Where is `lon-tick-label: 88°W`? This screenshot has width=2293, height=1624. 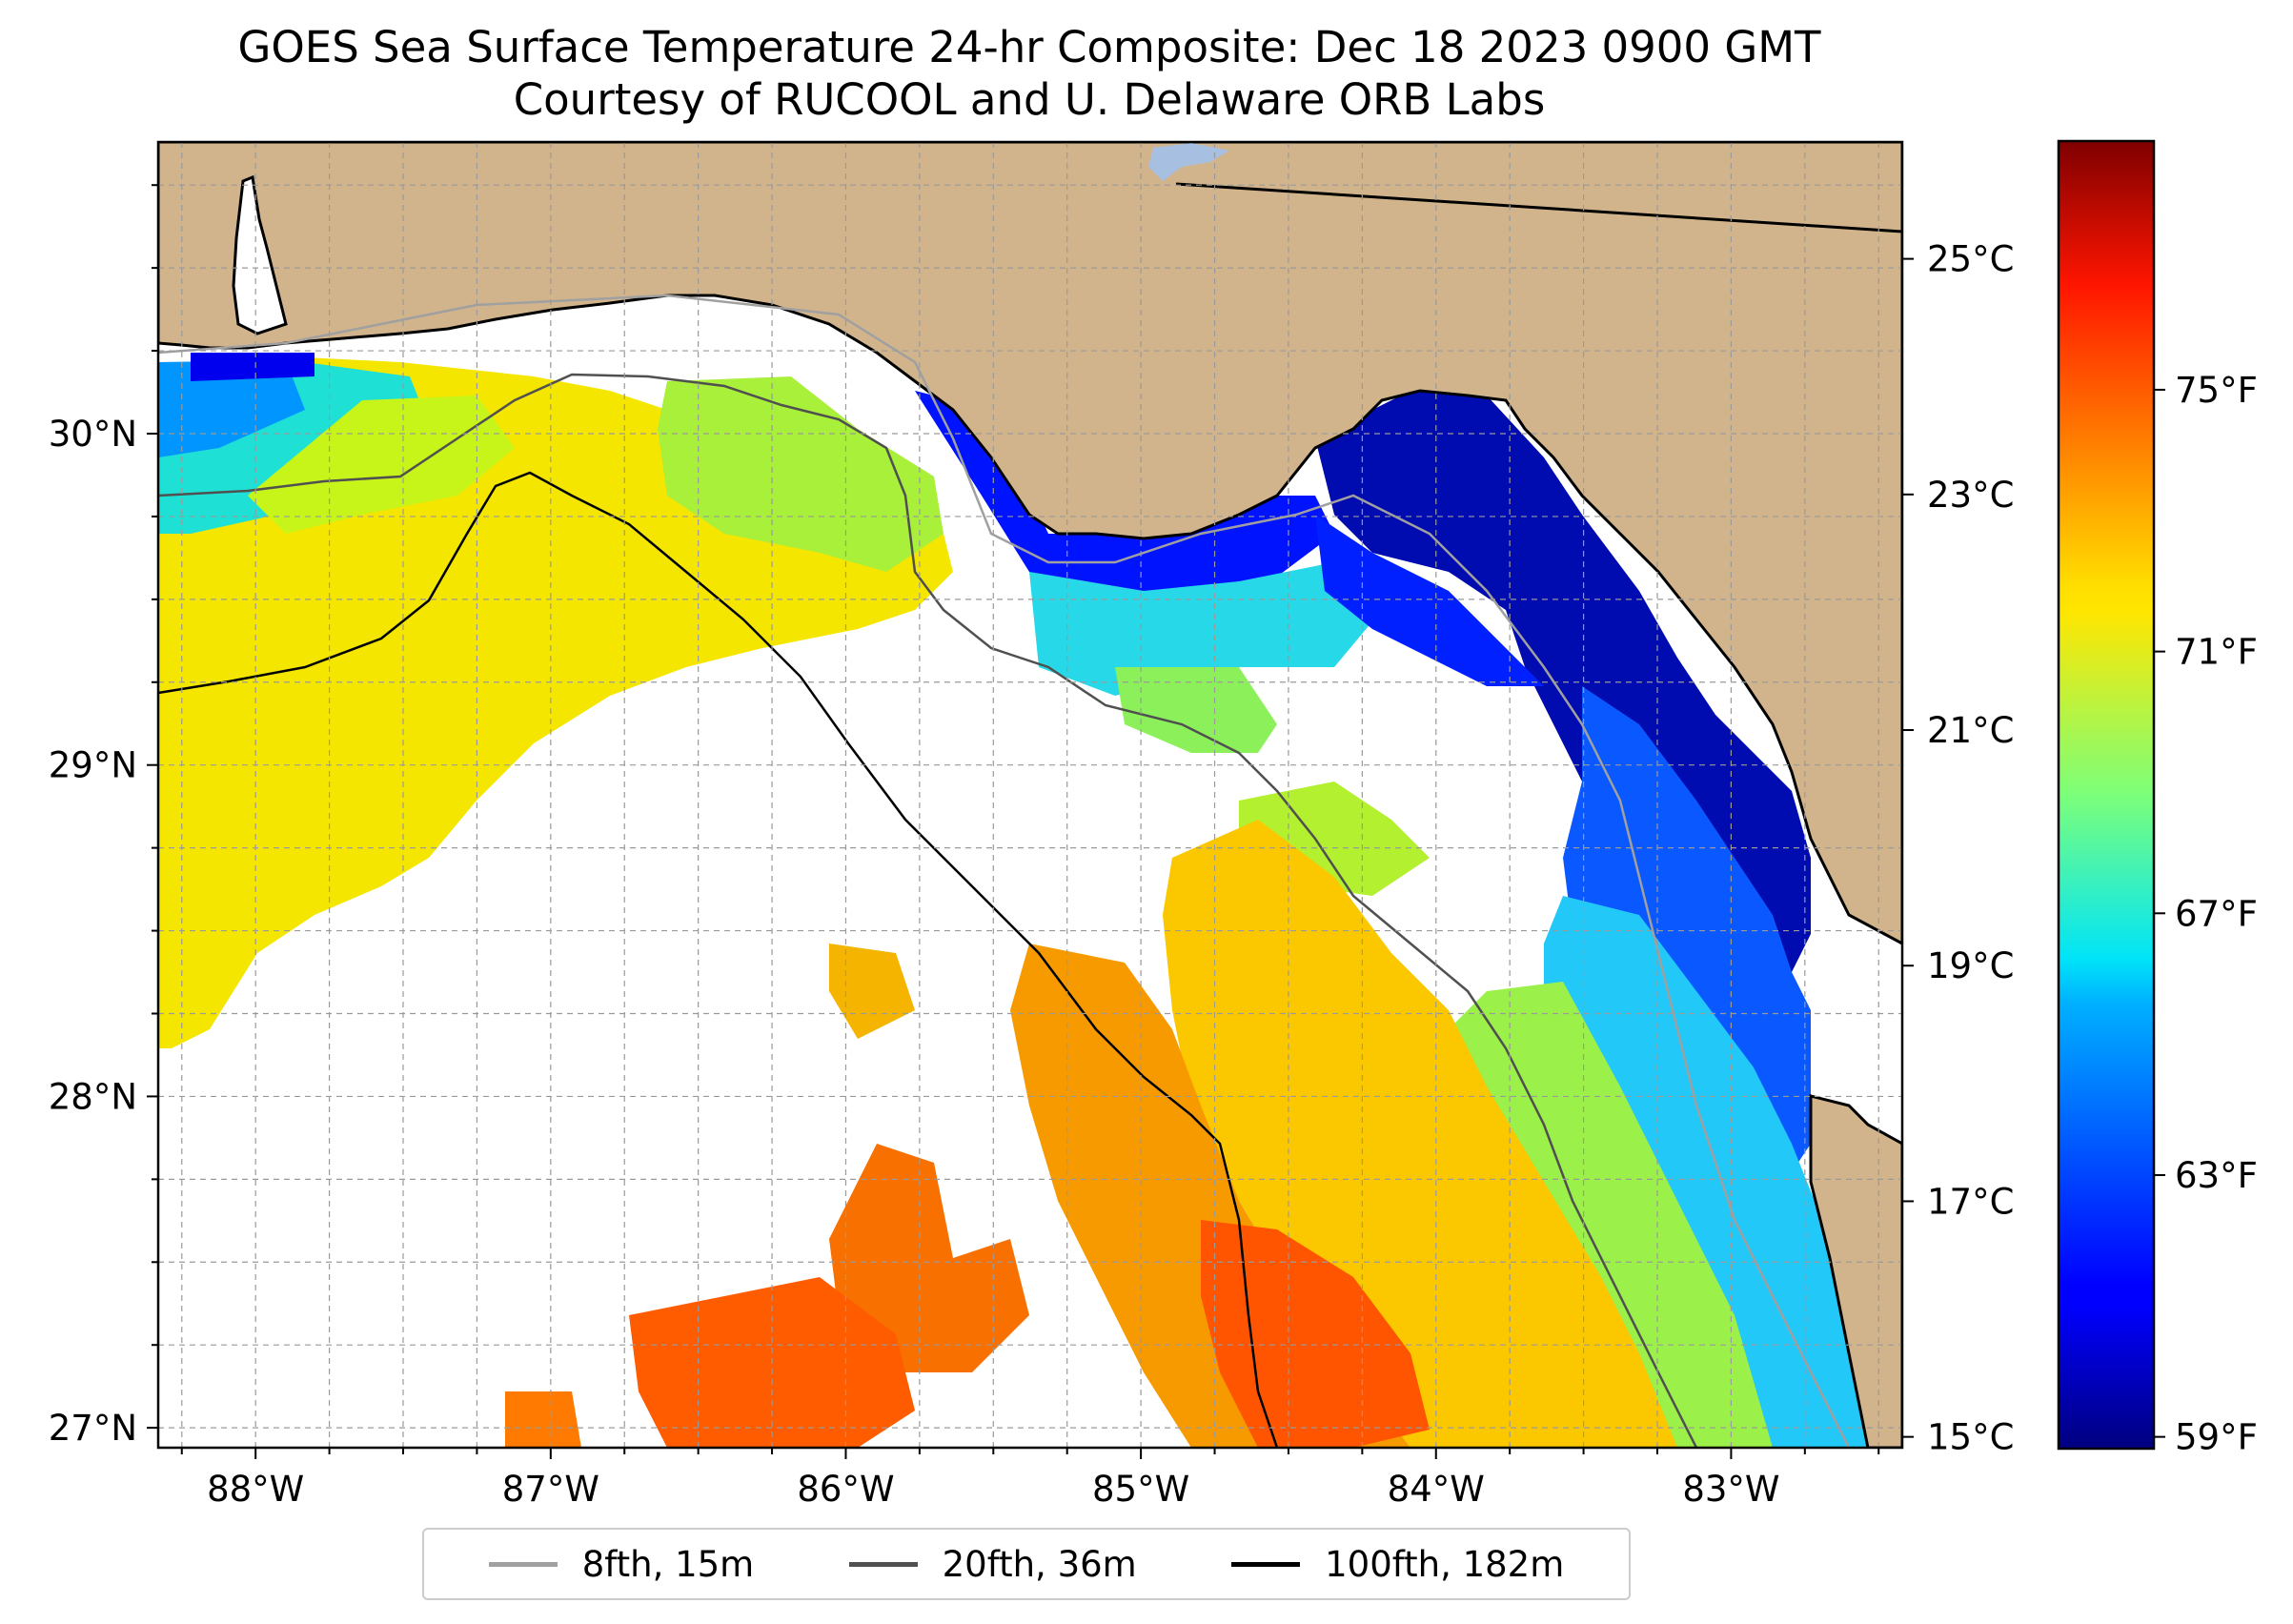
lon-tick-label: 88°W is located at coordinates (256, 1489).